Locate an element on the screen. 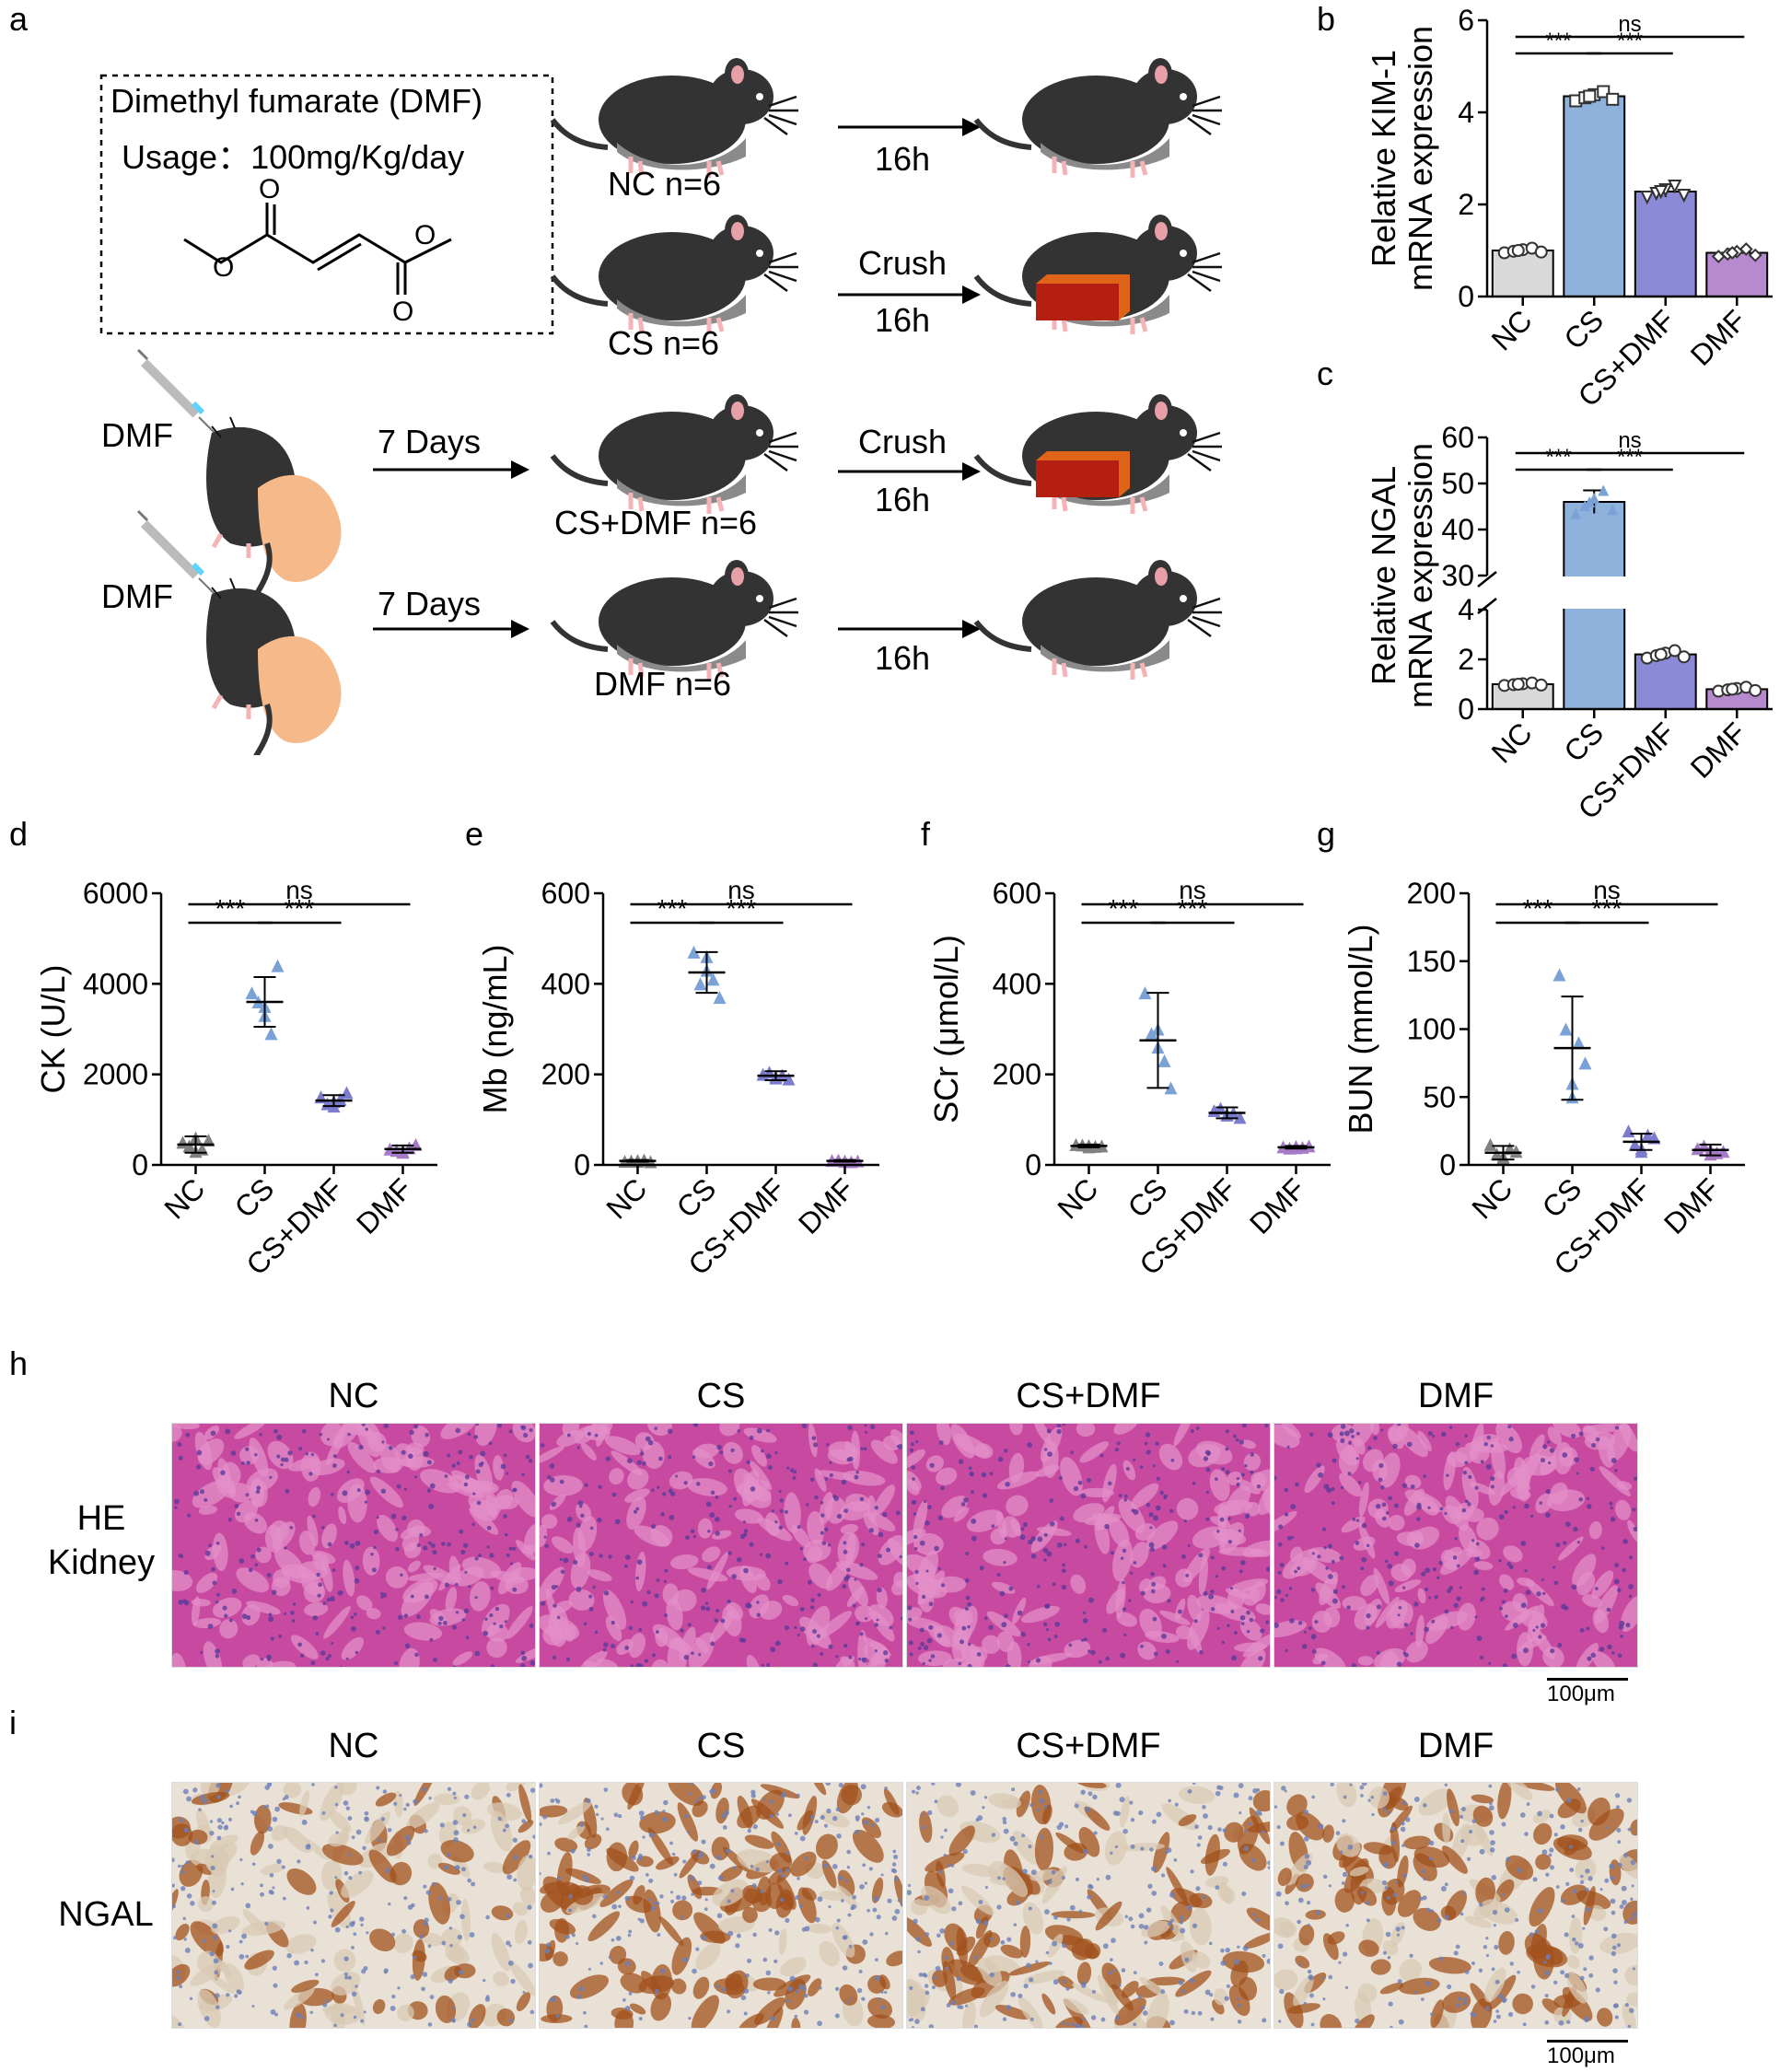  x-tick-label: CS is located at coordinates (1584, 329).